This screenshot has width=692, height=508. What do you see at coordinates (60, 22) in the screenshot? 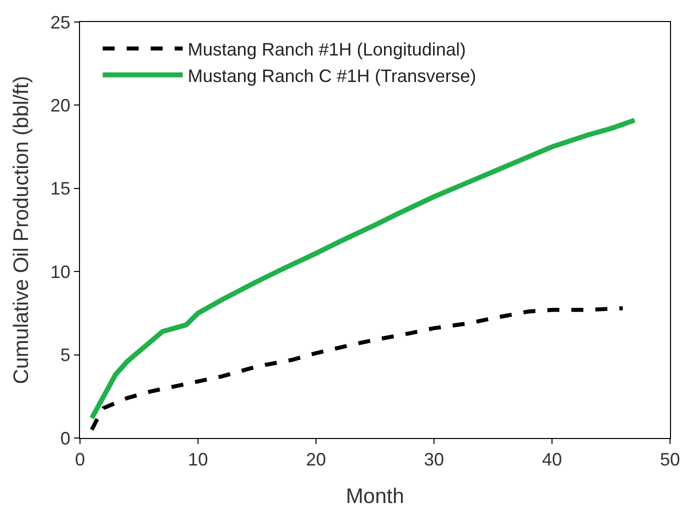
I see `y-tick-label: 25` at bounding box center [60, 22].